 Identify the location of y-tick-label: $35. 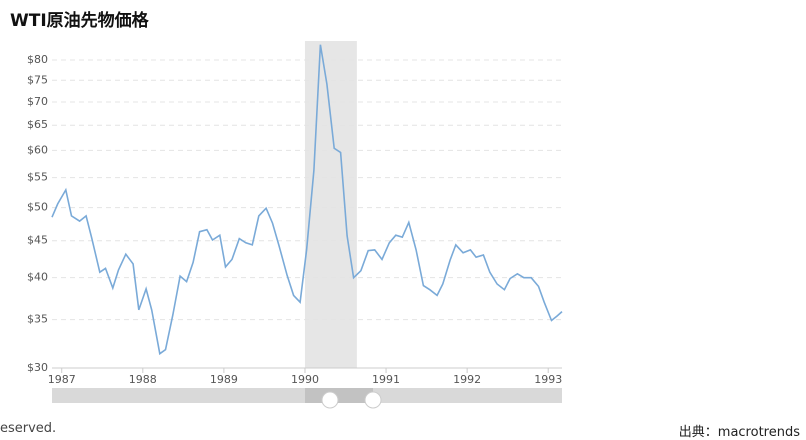
(37, 319).